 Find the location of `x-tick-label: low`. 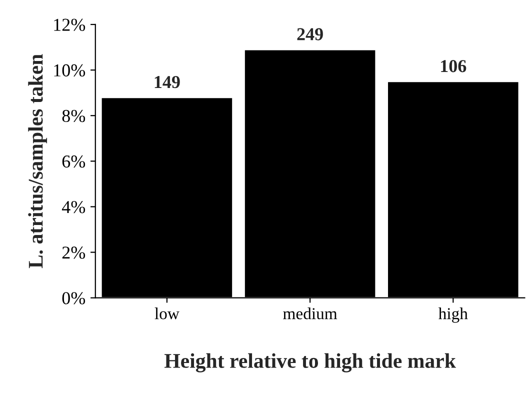

x-tick-label: low is located at coordinates (167, 314).